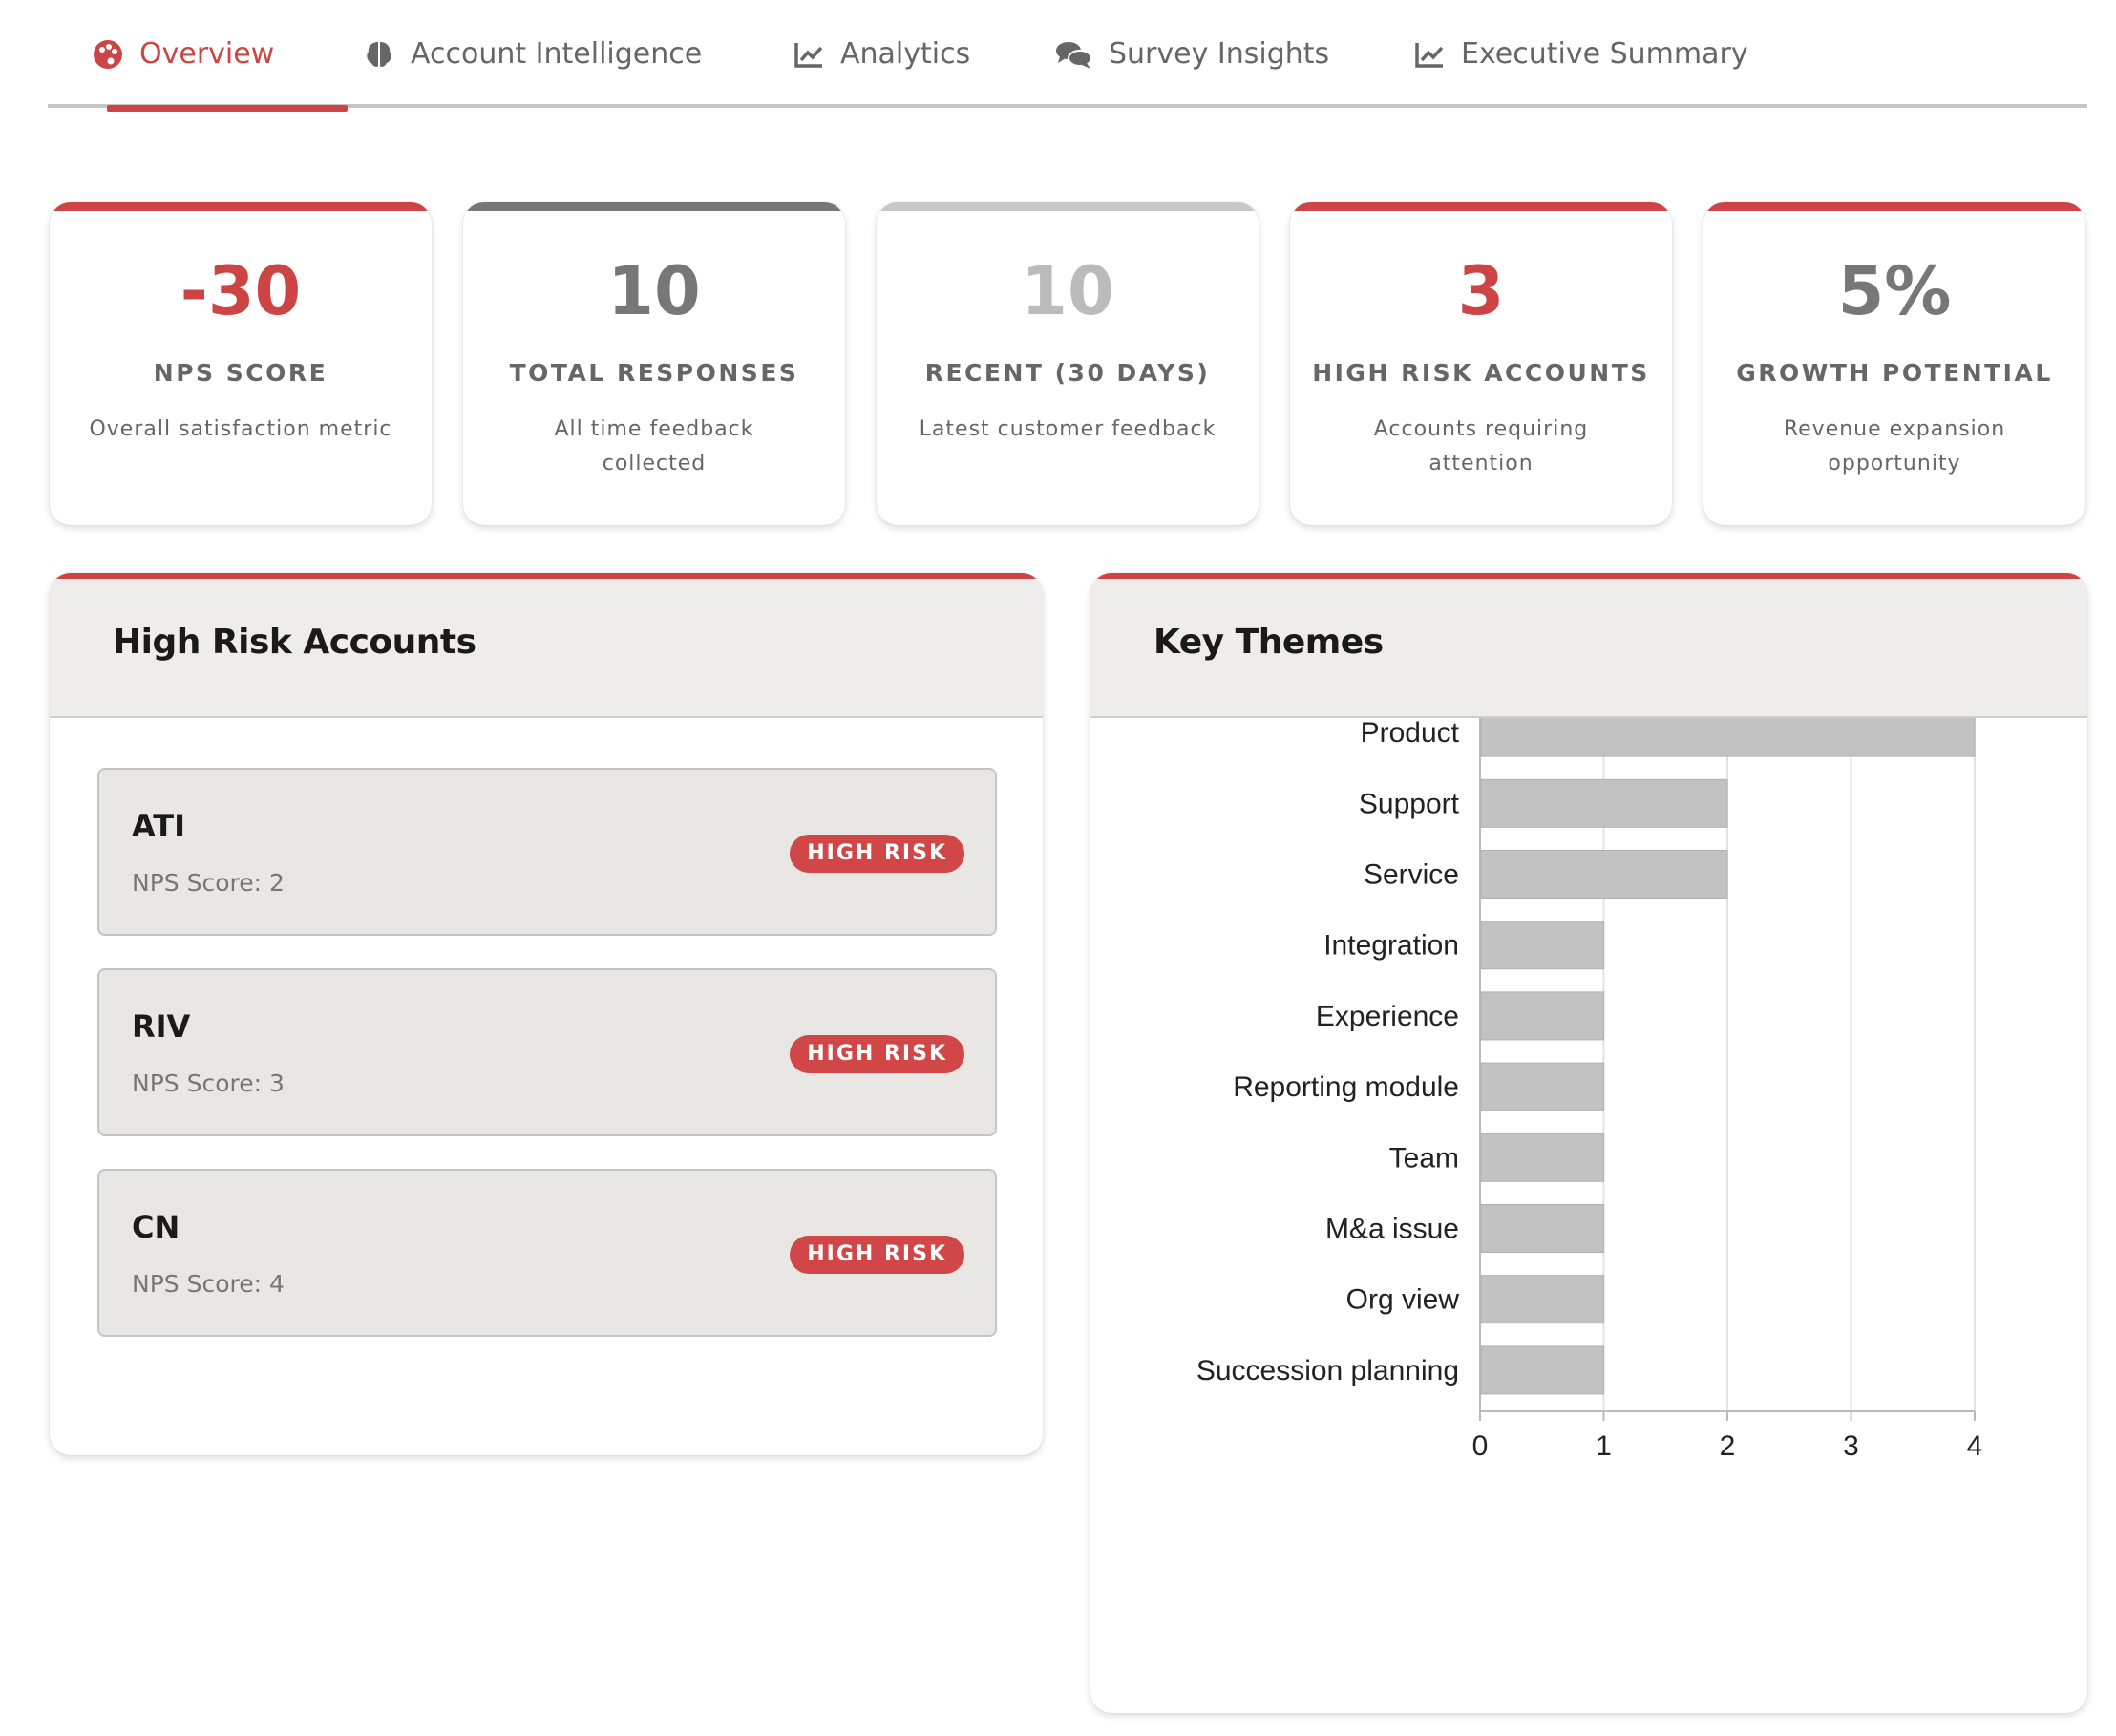 This screenshot has width=2116, height=1736. I want to click on stat-description: All time feedback collected, so click(654, 446).